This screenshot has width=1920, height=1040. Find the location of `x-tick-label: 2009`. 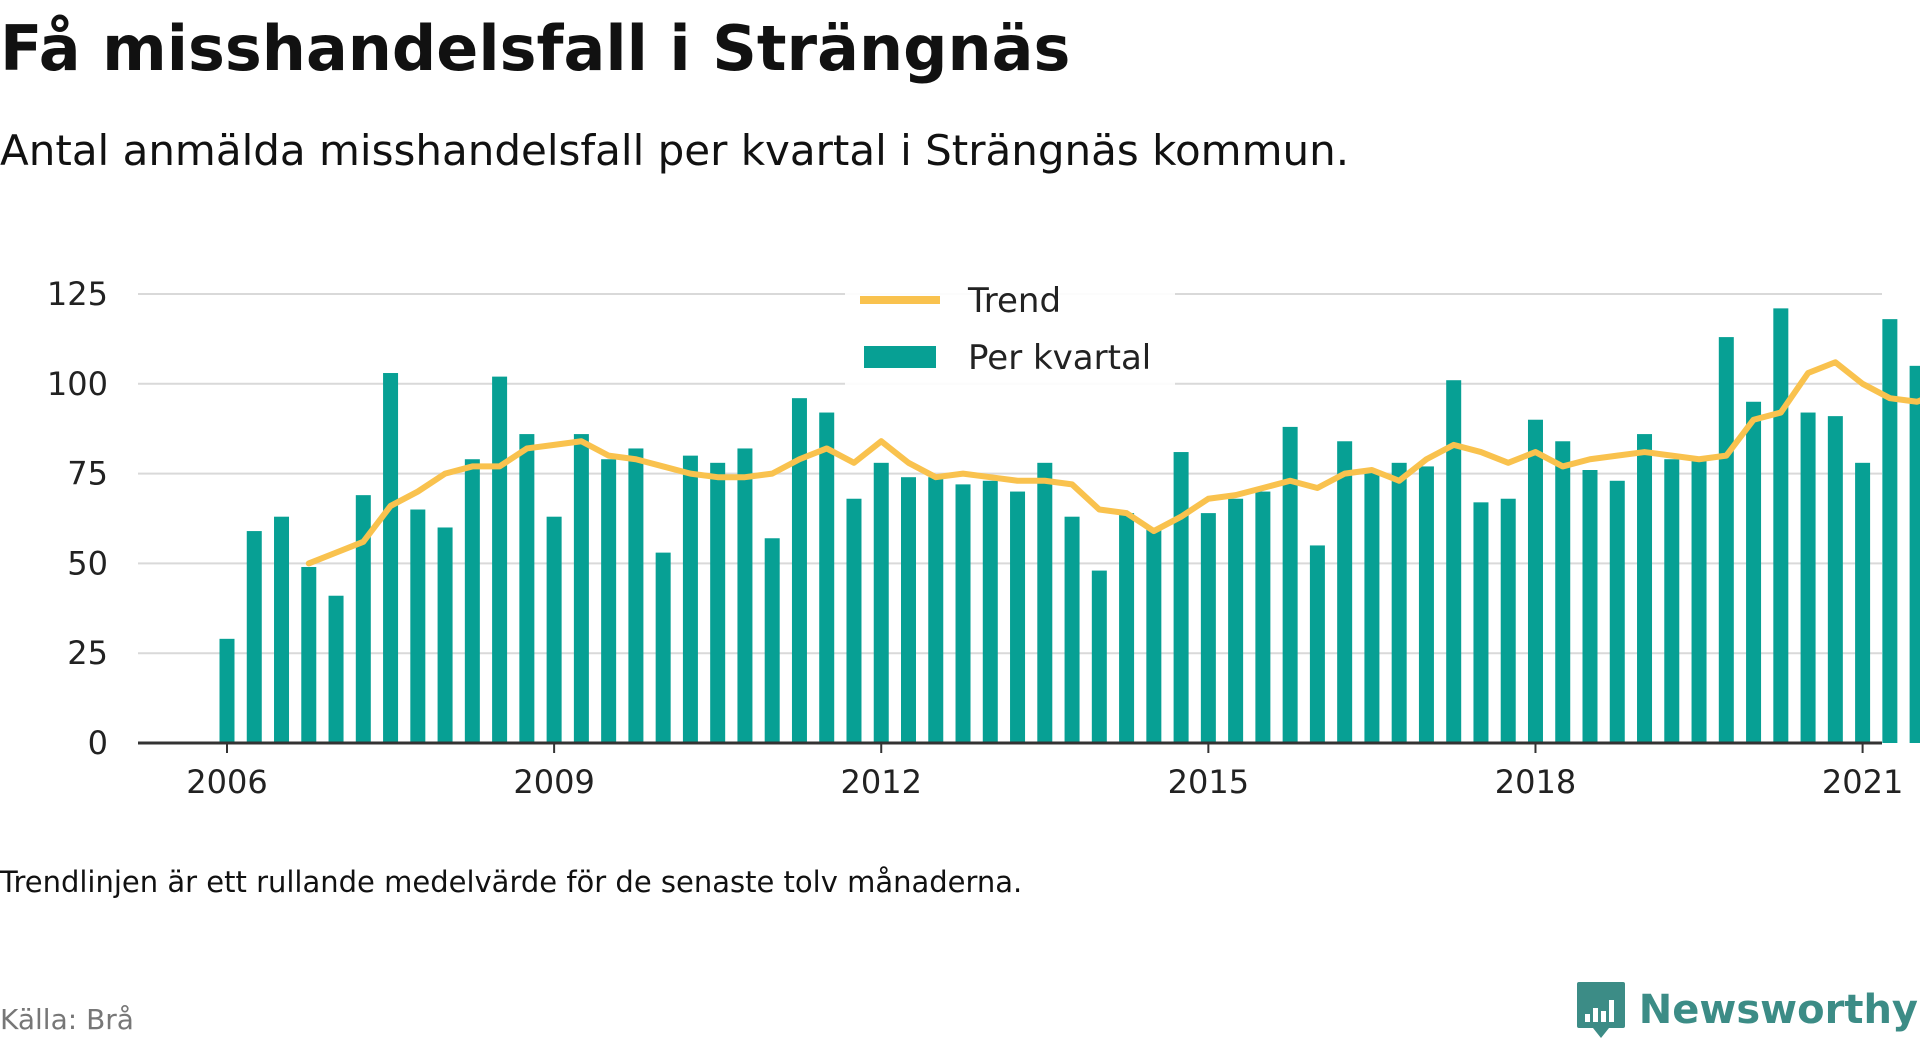

x-tick-label: 2009 is located at coordinates (553, 782).